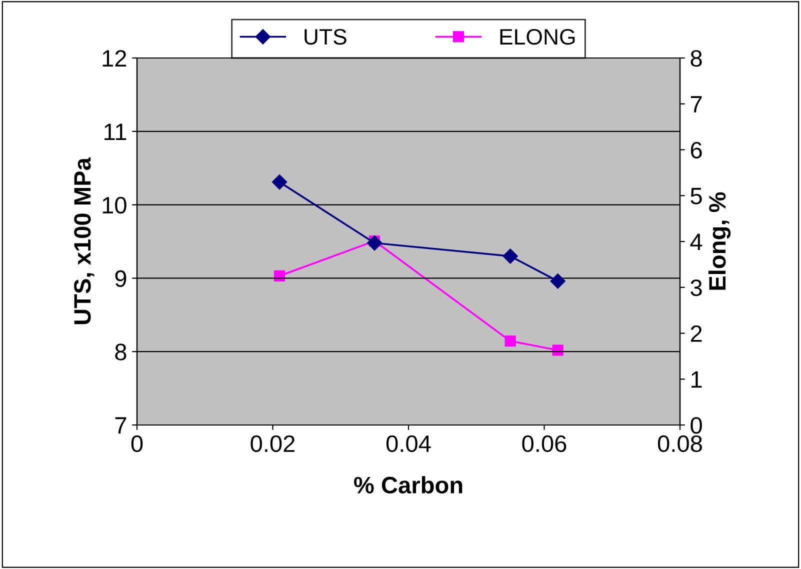 This screenshot has width=801, height=569. Describe the element at coordinates (408, 485) in the screenshot. I see `x-axis-title: % Carbon` at that location.